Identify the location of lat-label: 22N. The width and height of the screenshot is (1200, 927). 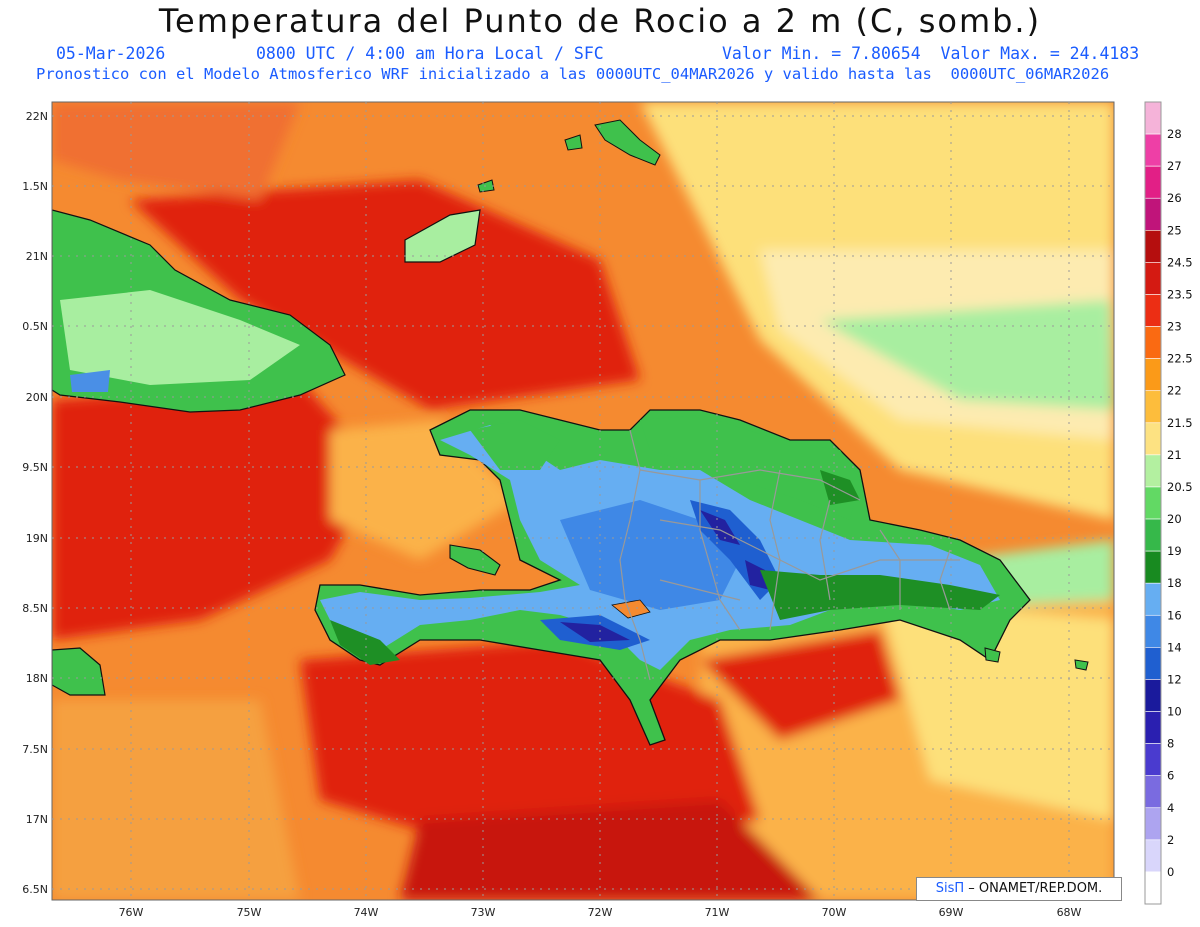
(37, 116).